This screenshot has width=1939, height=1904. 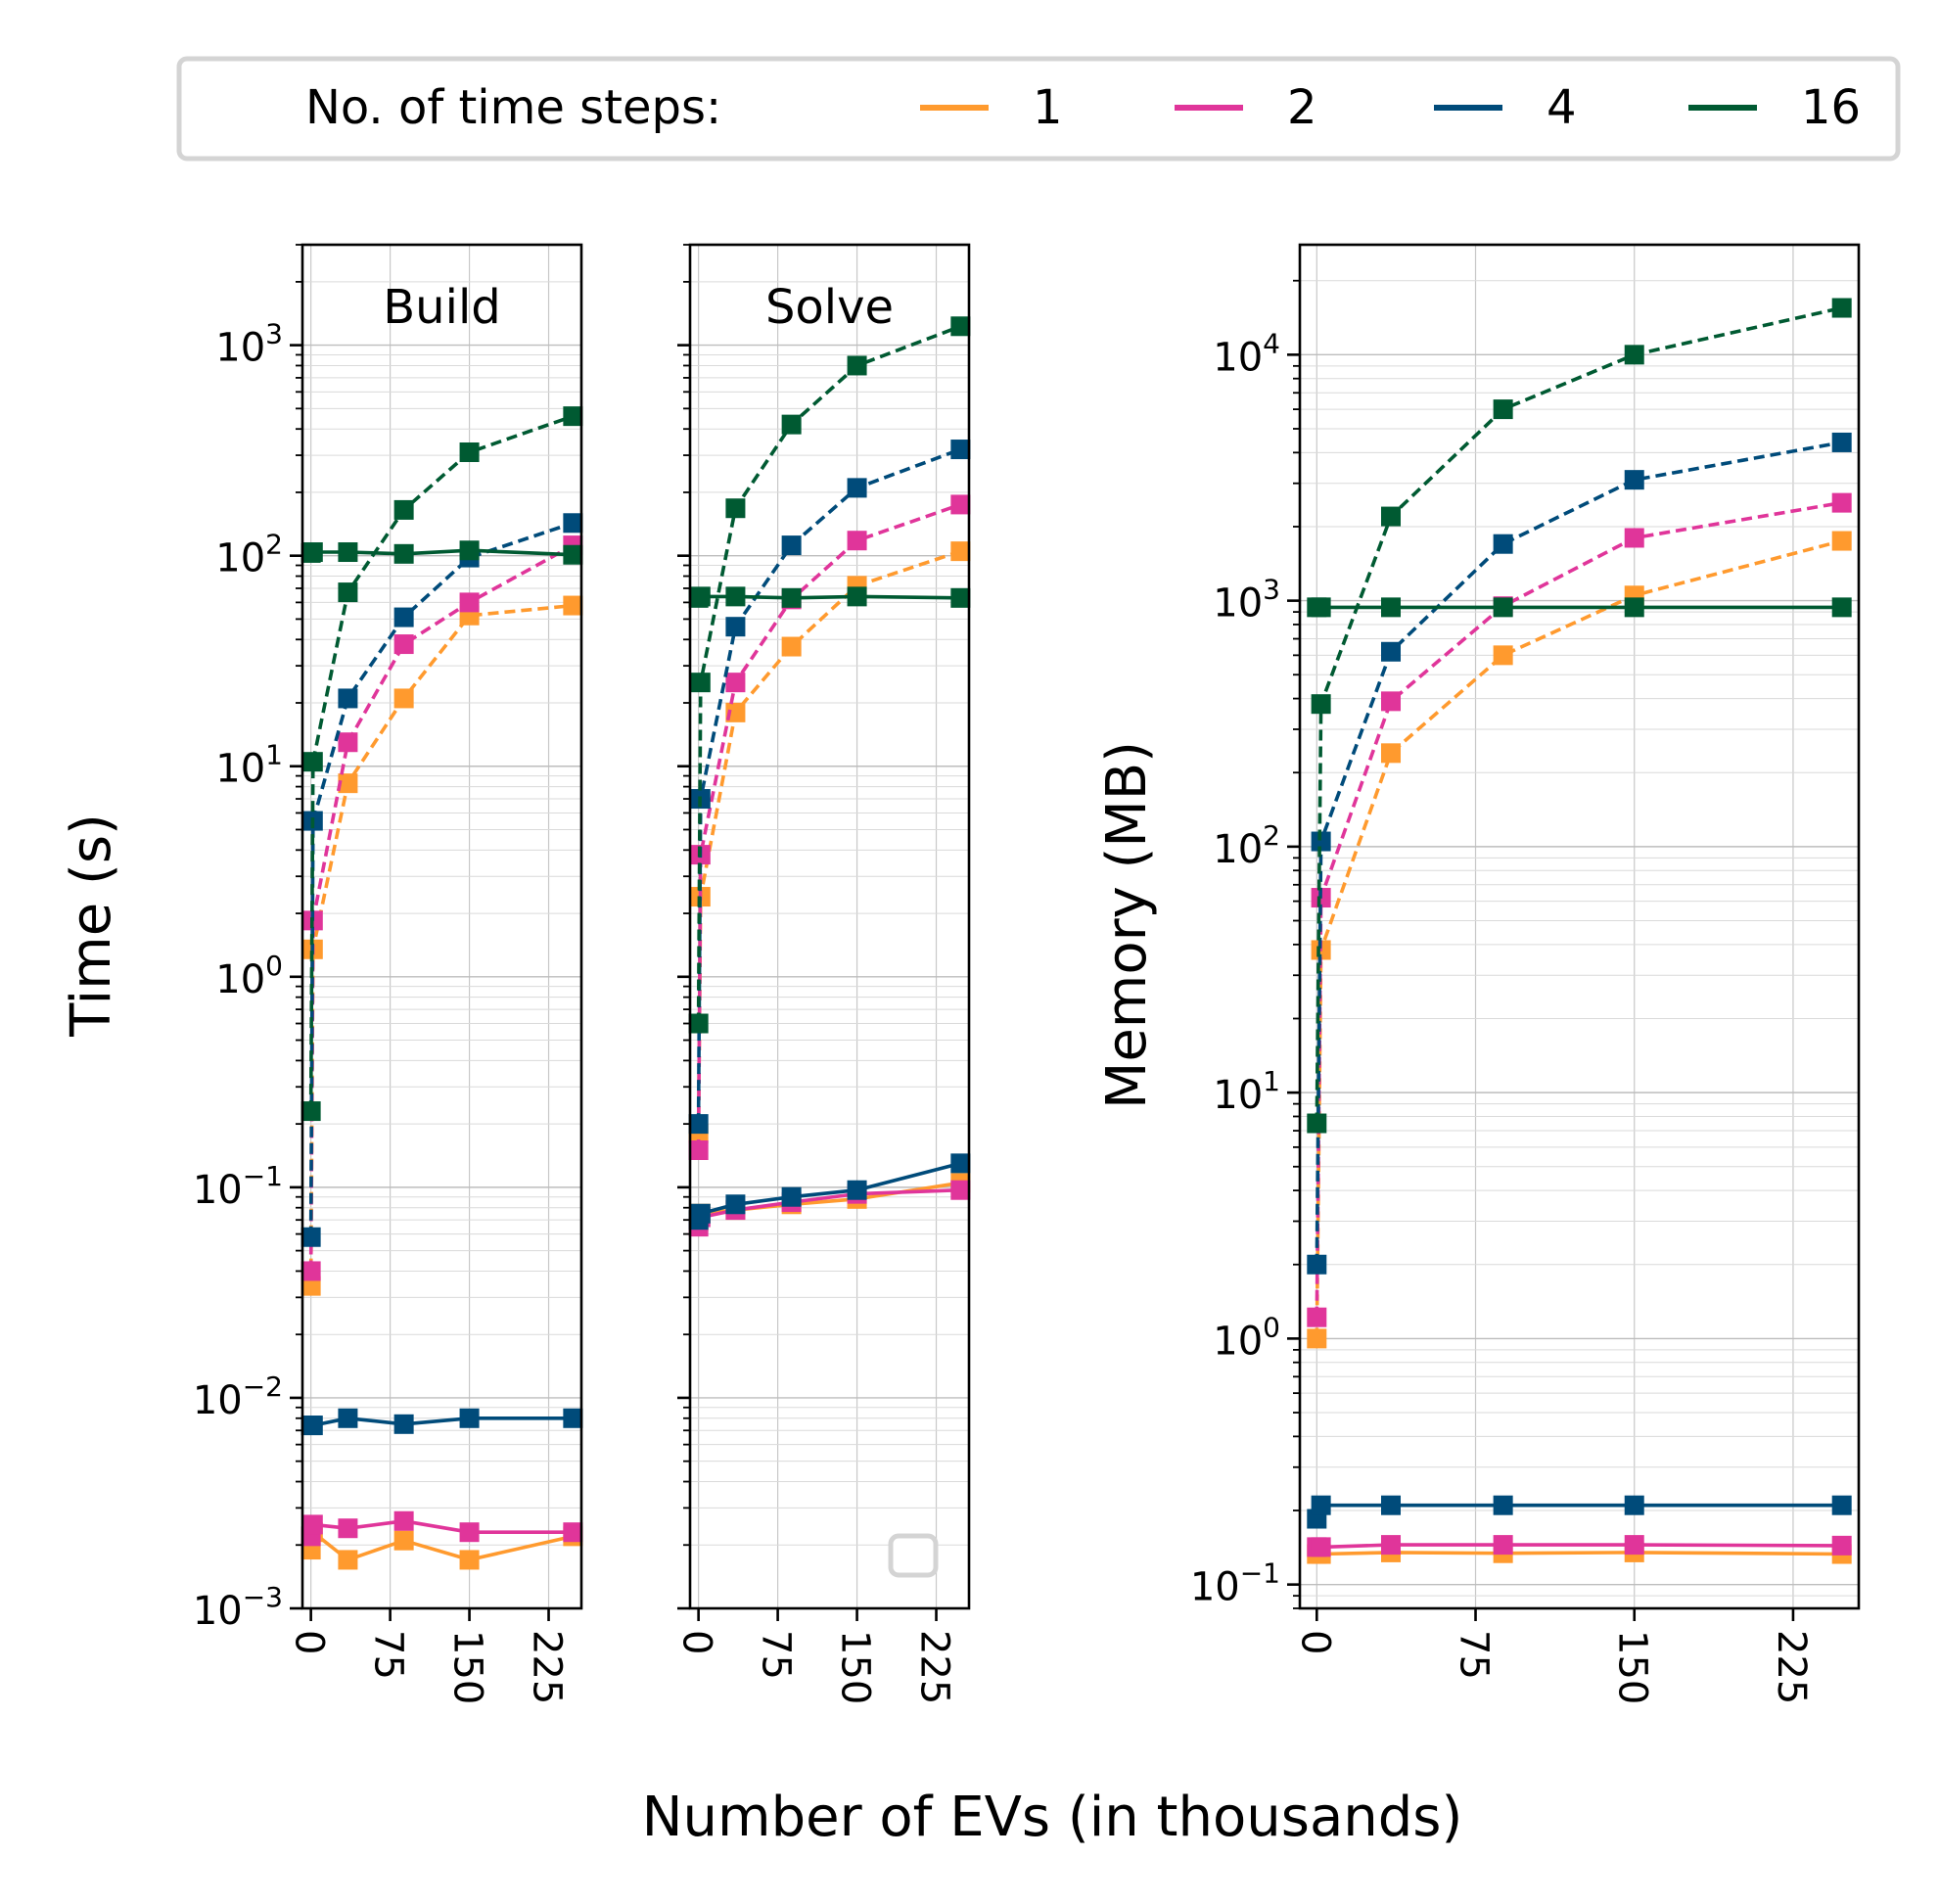 I want to click on y-tick-label: 10², so click(x=1246, y=845).